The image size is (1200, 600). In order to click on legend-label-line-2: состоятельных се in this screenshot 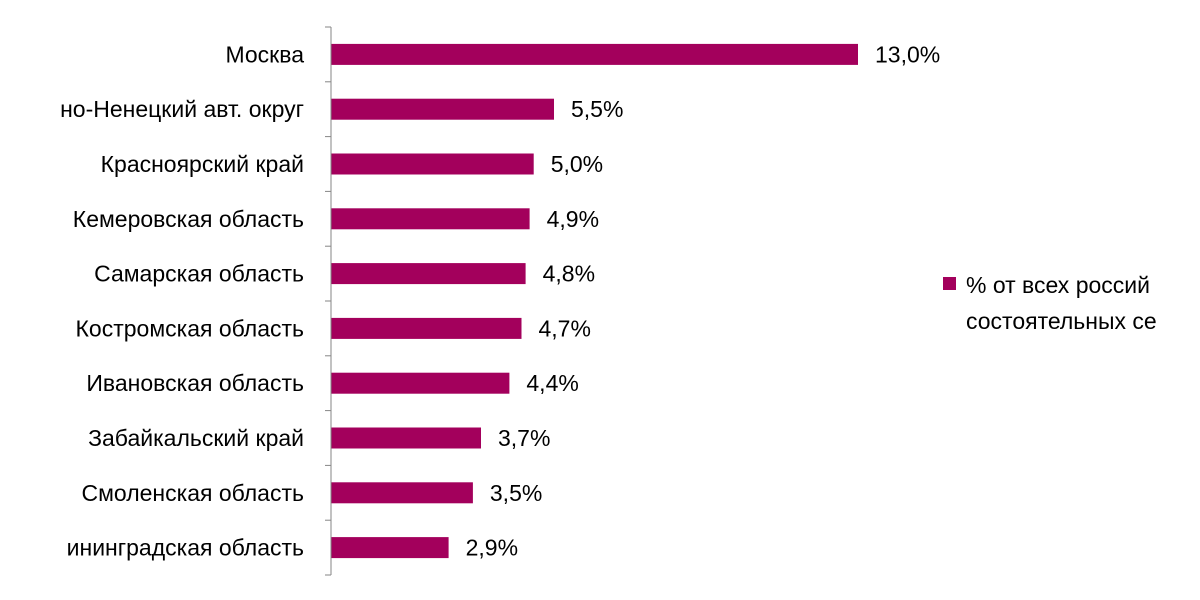, I will do `click(1061, 321)`.